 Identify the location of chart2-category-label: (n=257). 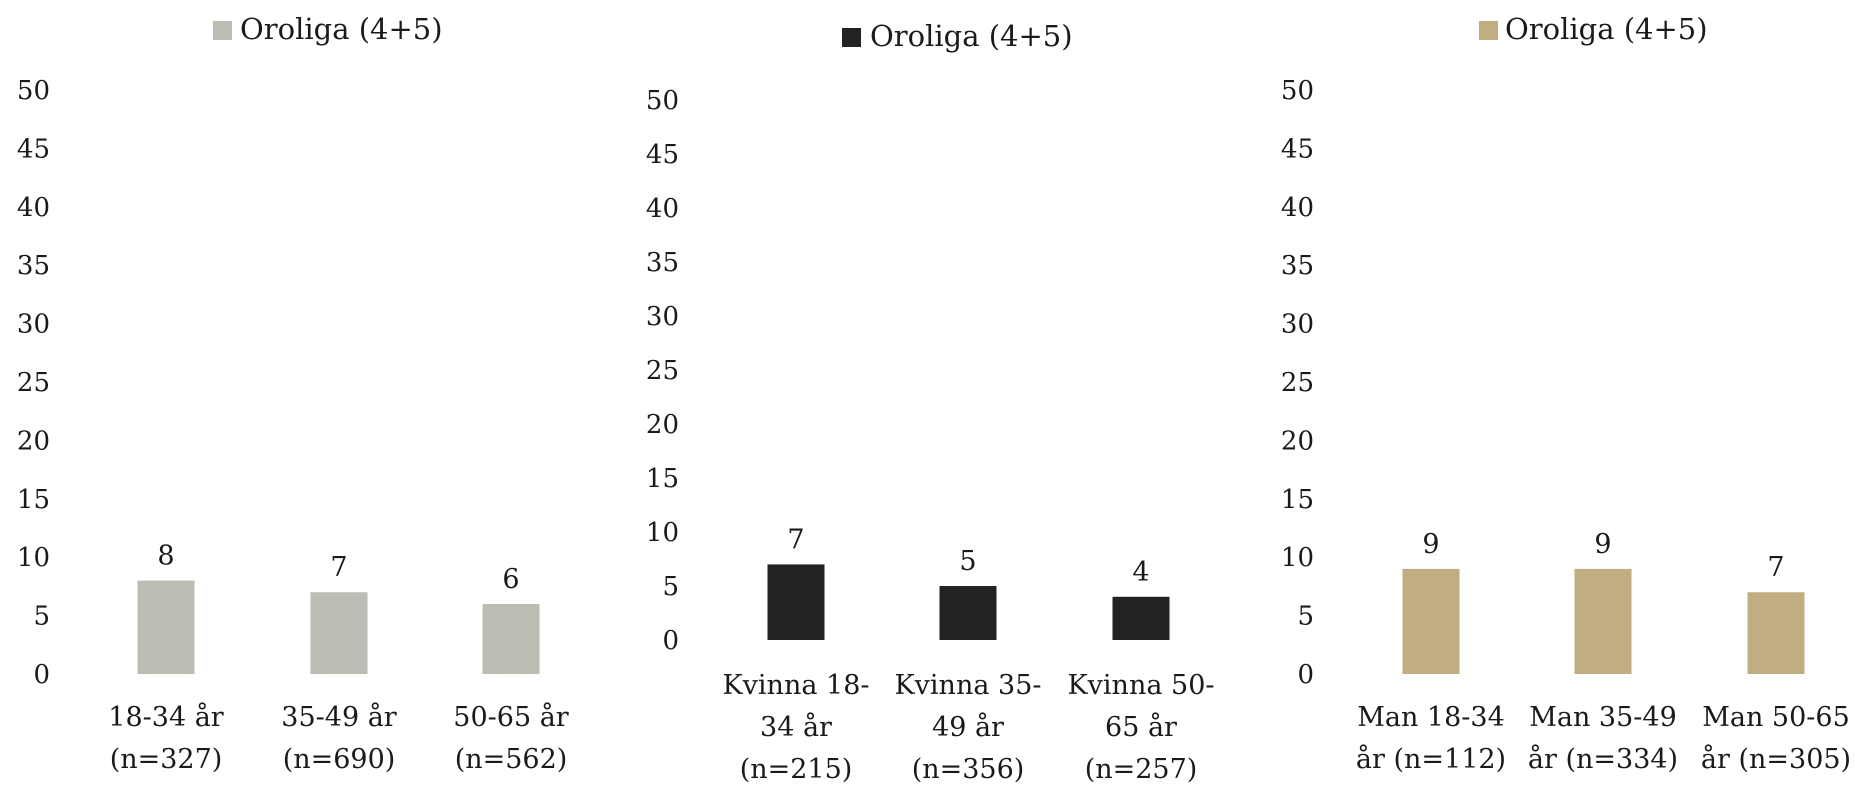
(1141, 769).